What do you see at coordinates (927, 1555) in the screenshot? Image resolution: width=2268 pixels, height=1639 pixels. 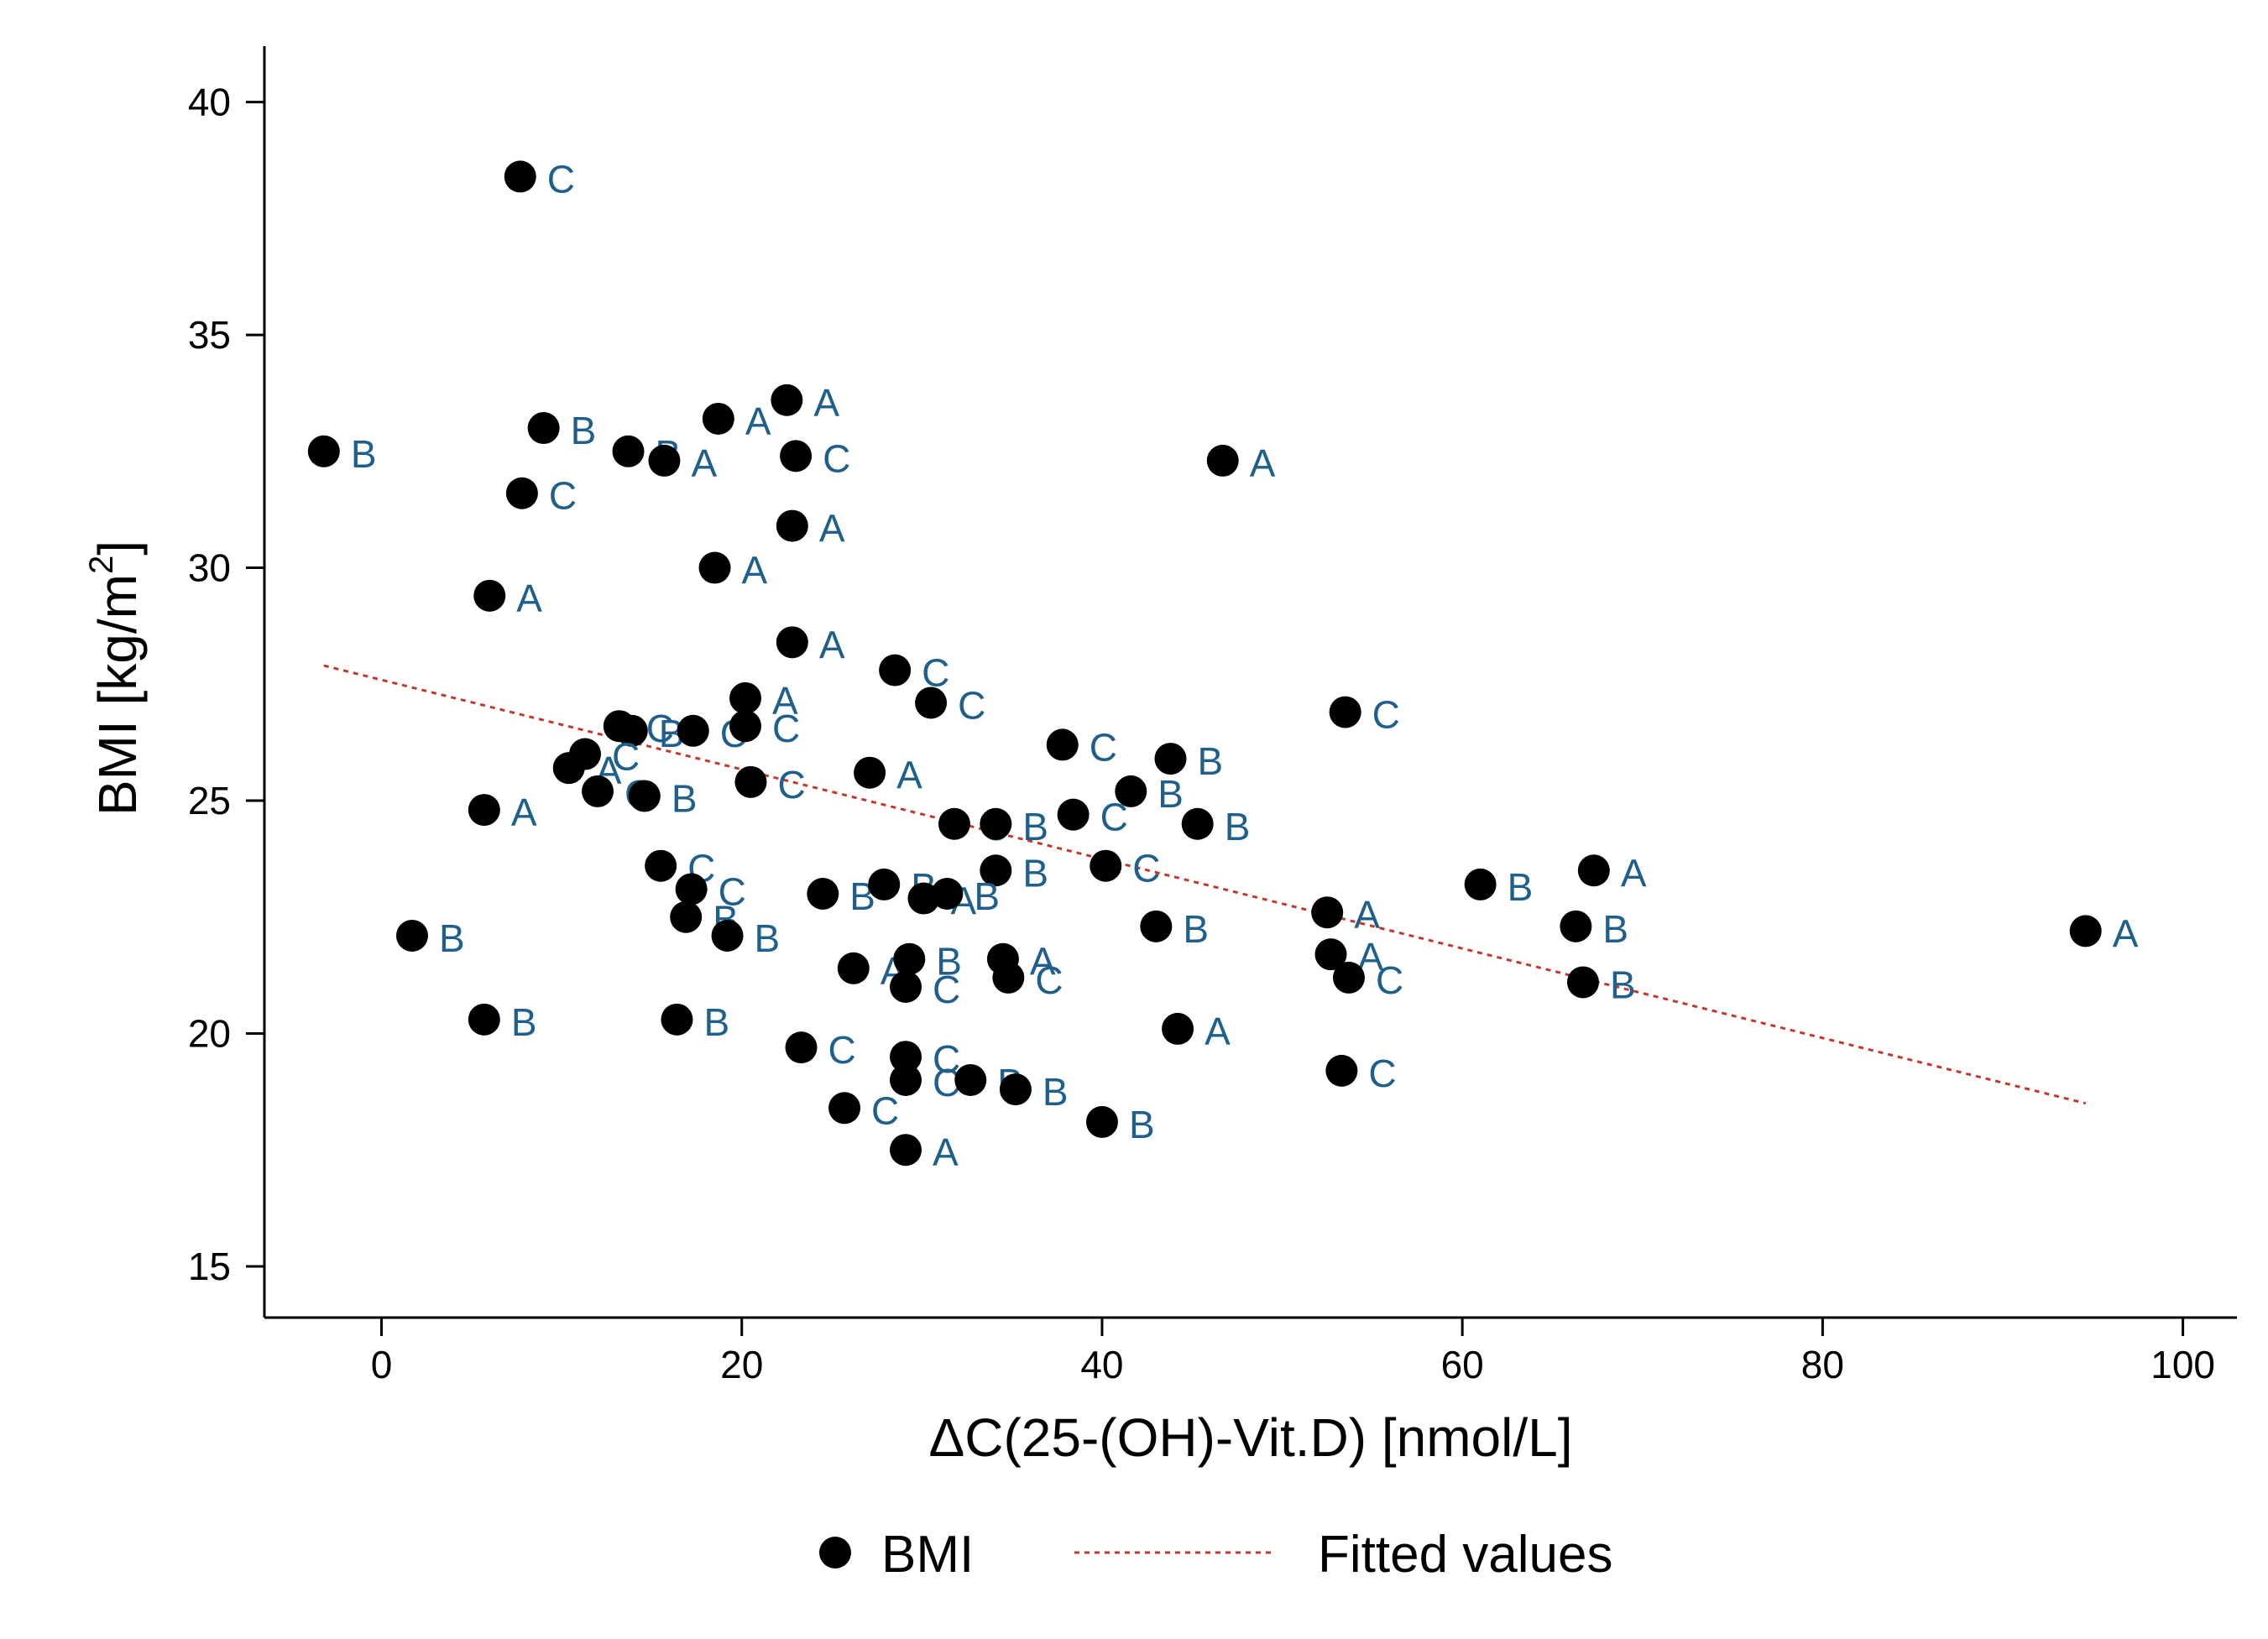 I see `legend-label-bmi: BMI` at bounding box center [927, 1555].